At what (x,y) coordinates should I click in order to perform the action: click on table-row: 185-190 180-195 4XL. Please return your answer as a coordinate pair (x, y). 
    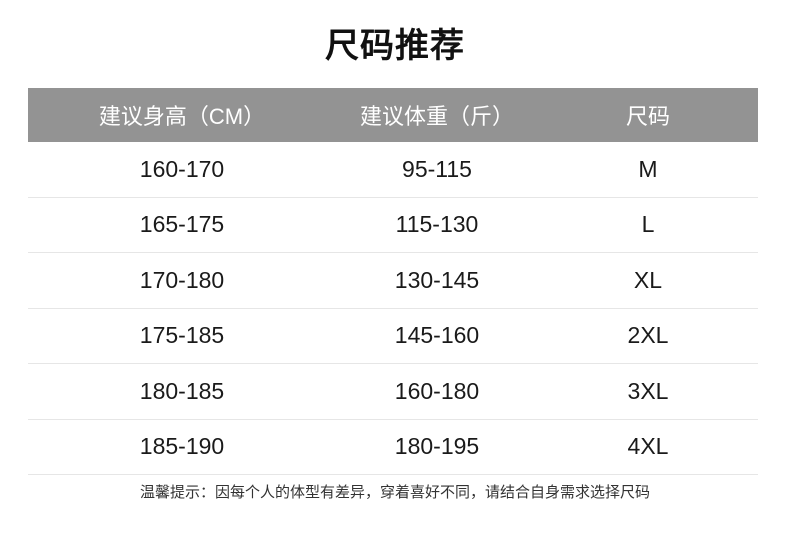
    Looking at the image, I should click on (393, 447).